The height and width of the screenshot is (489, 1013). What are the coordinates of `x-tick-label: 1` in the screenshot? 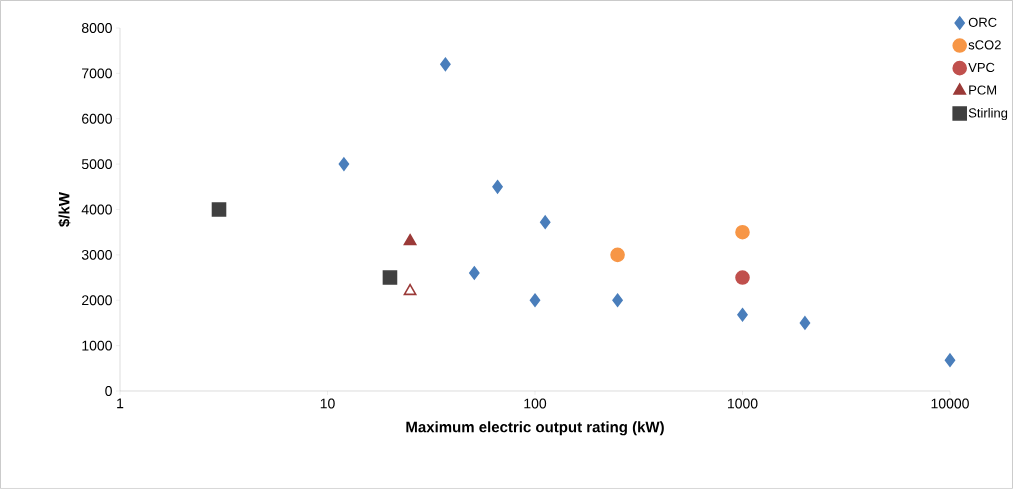 It's located at (120, 403).